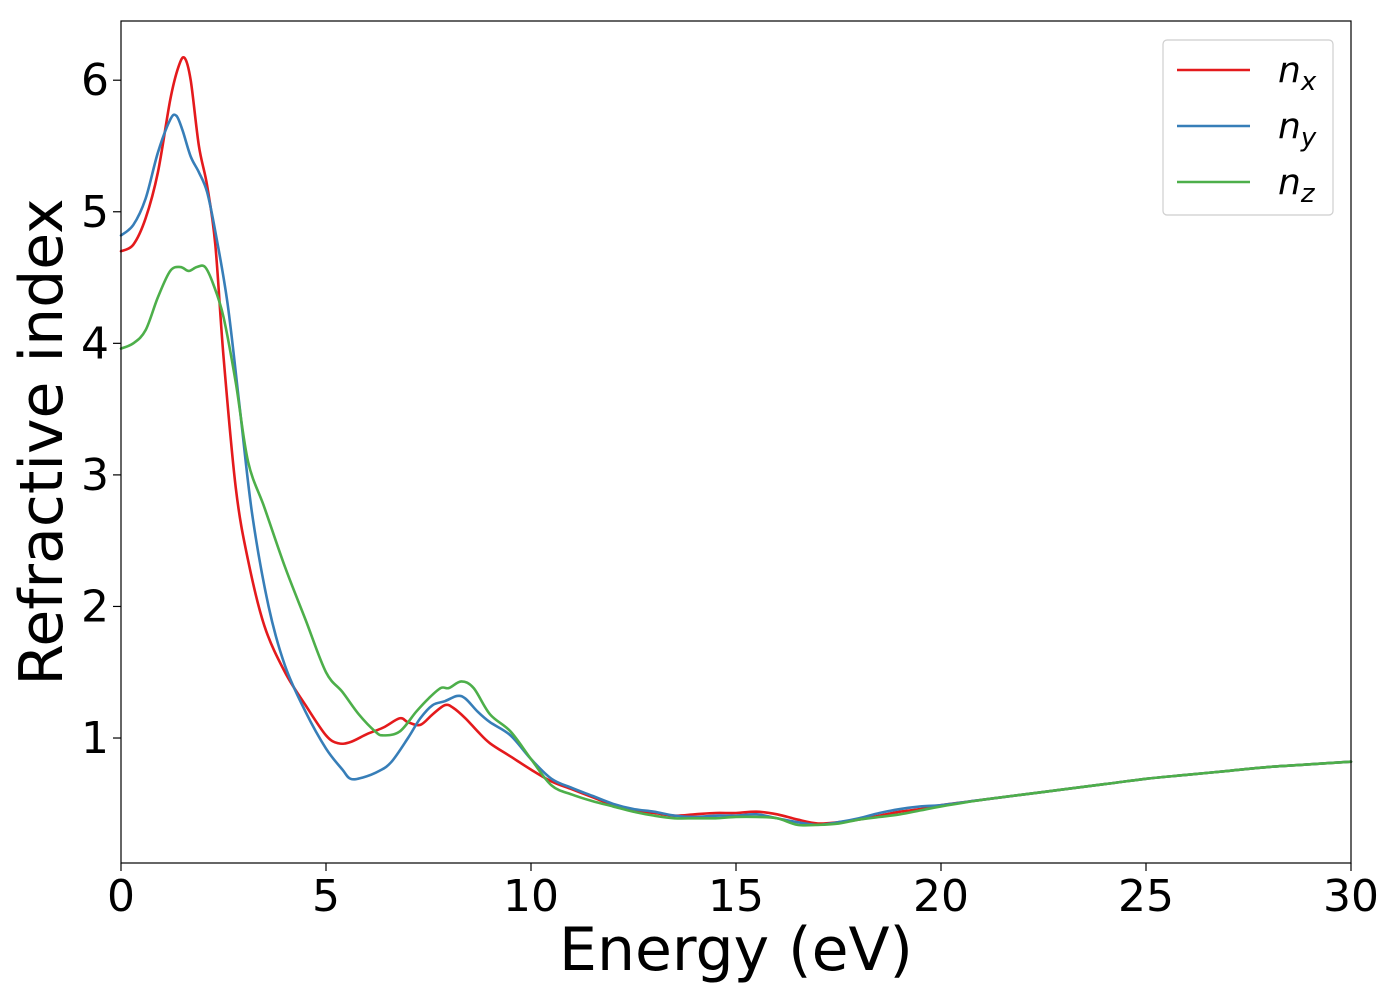  Describe the element at coordinates (95, 475) in the screenshot. I see `y-tick-label: 3` at that location.